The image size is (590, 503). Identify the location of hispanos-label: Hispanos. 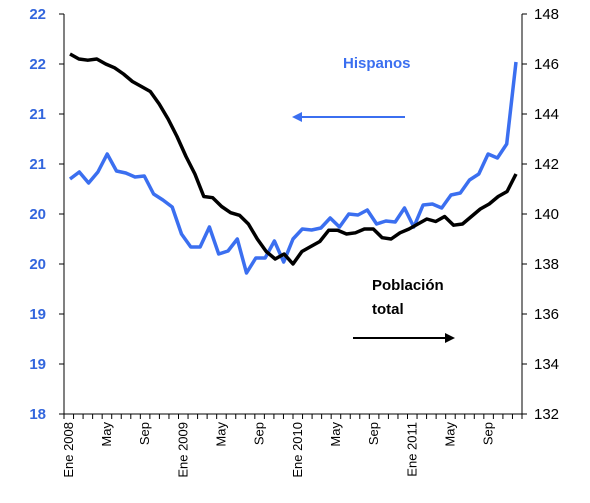
(377, 63).